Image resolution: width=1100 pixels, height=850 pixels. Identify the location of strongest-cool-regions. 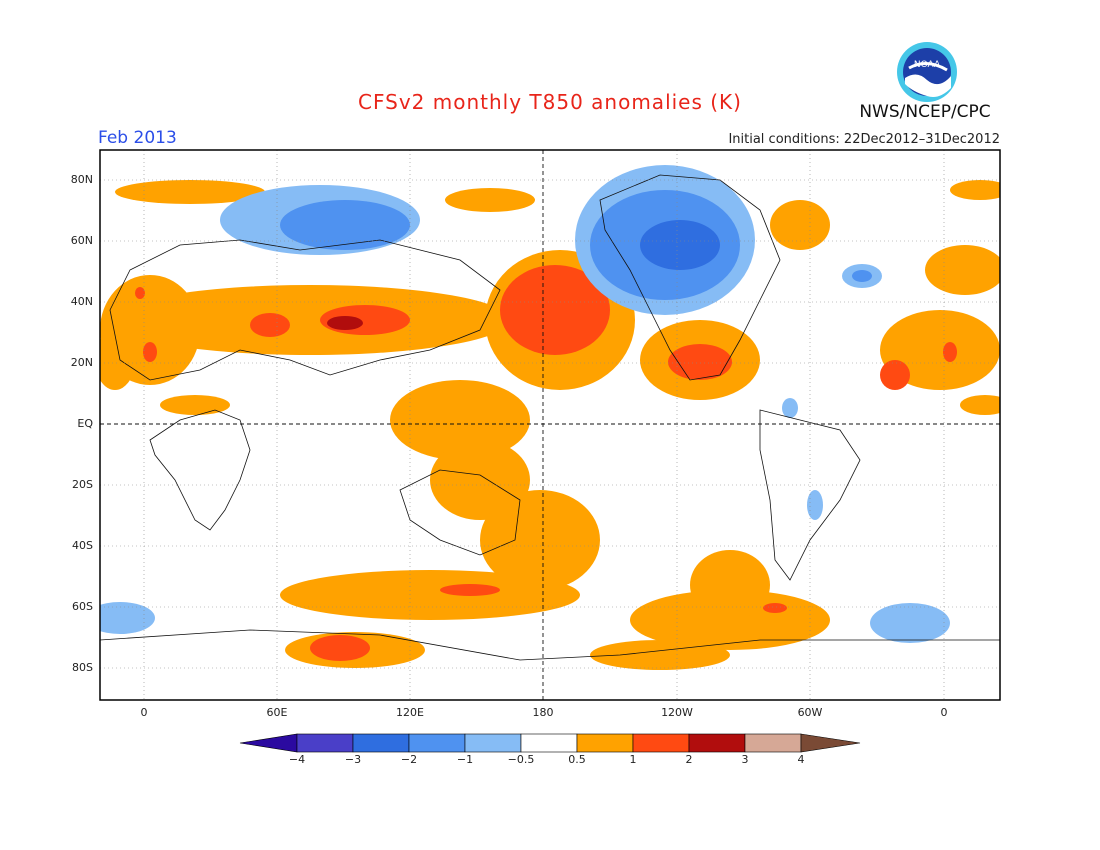
(680, 245).